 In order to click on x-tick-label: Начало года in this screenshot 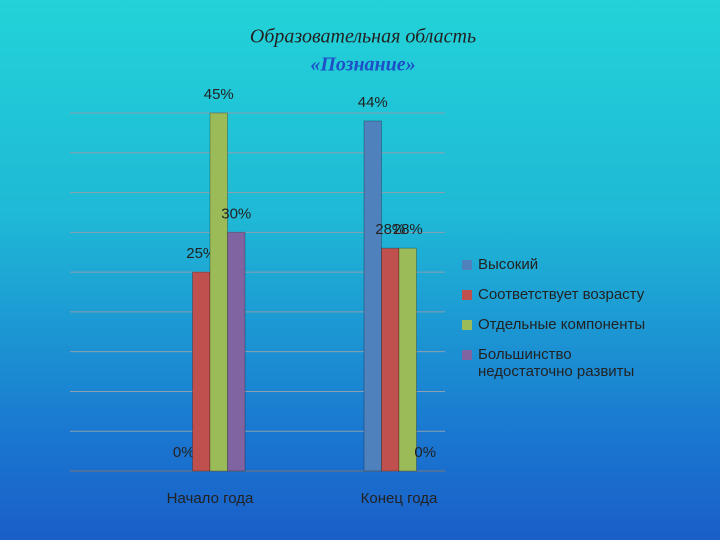, I will do `click(210, 498)`.